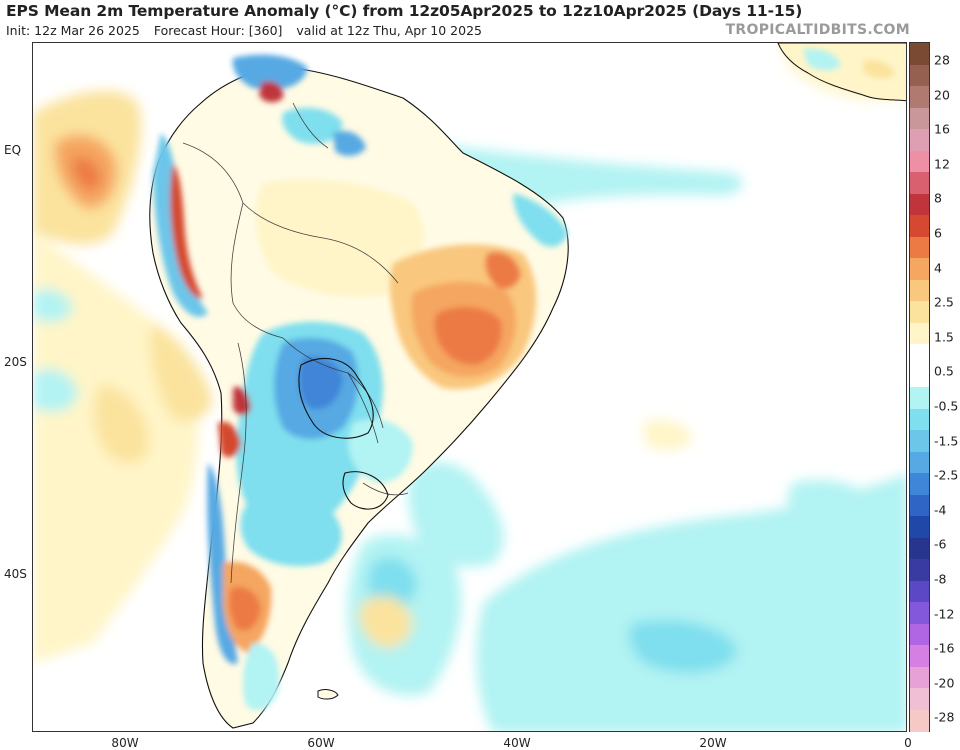 Image resolution: width=960 pixels, height=750 pixels. I want to click on lat-label-eq: EQ, so click(13, 150).